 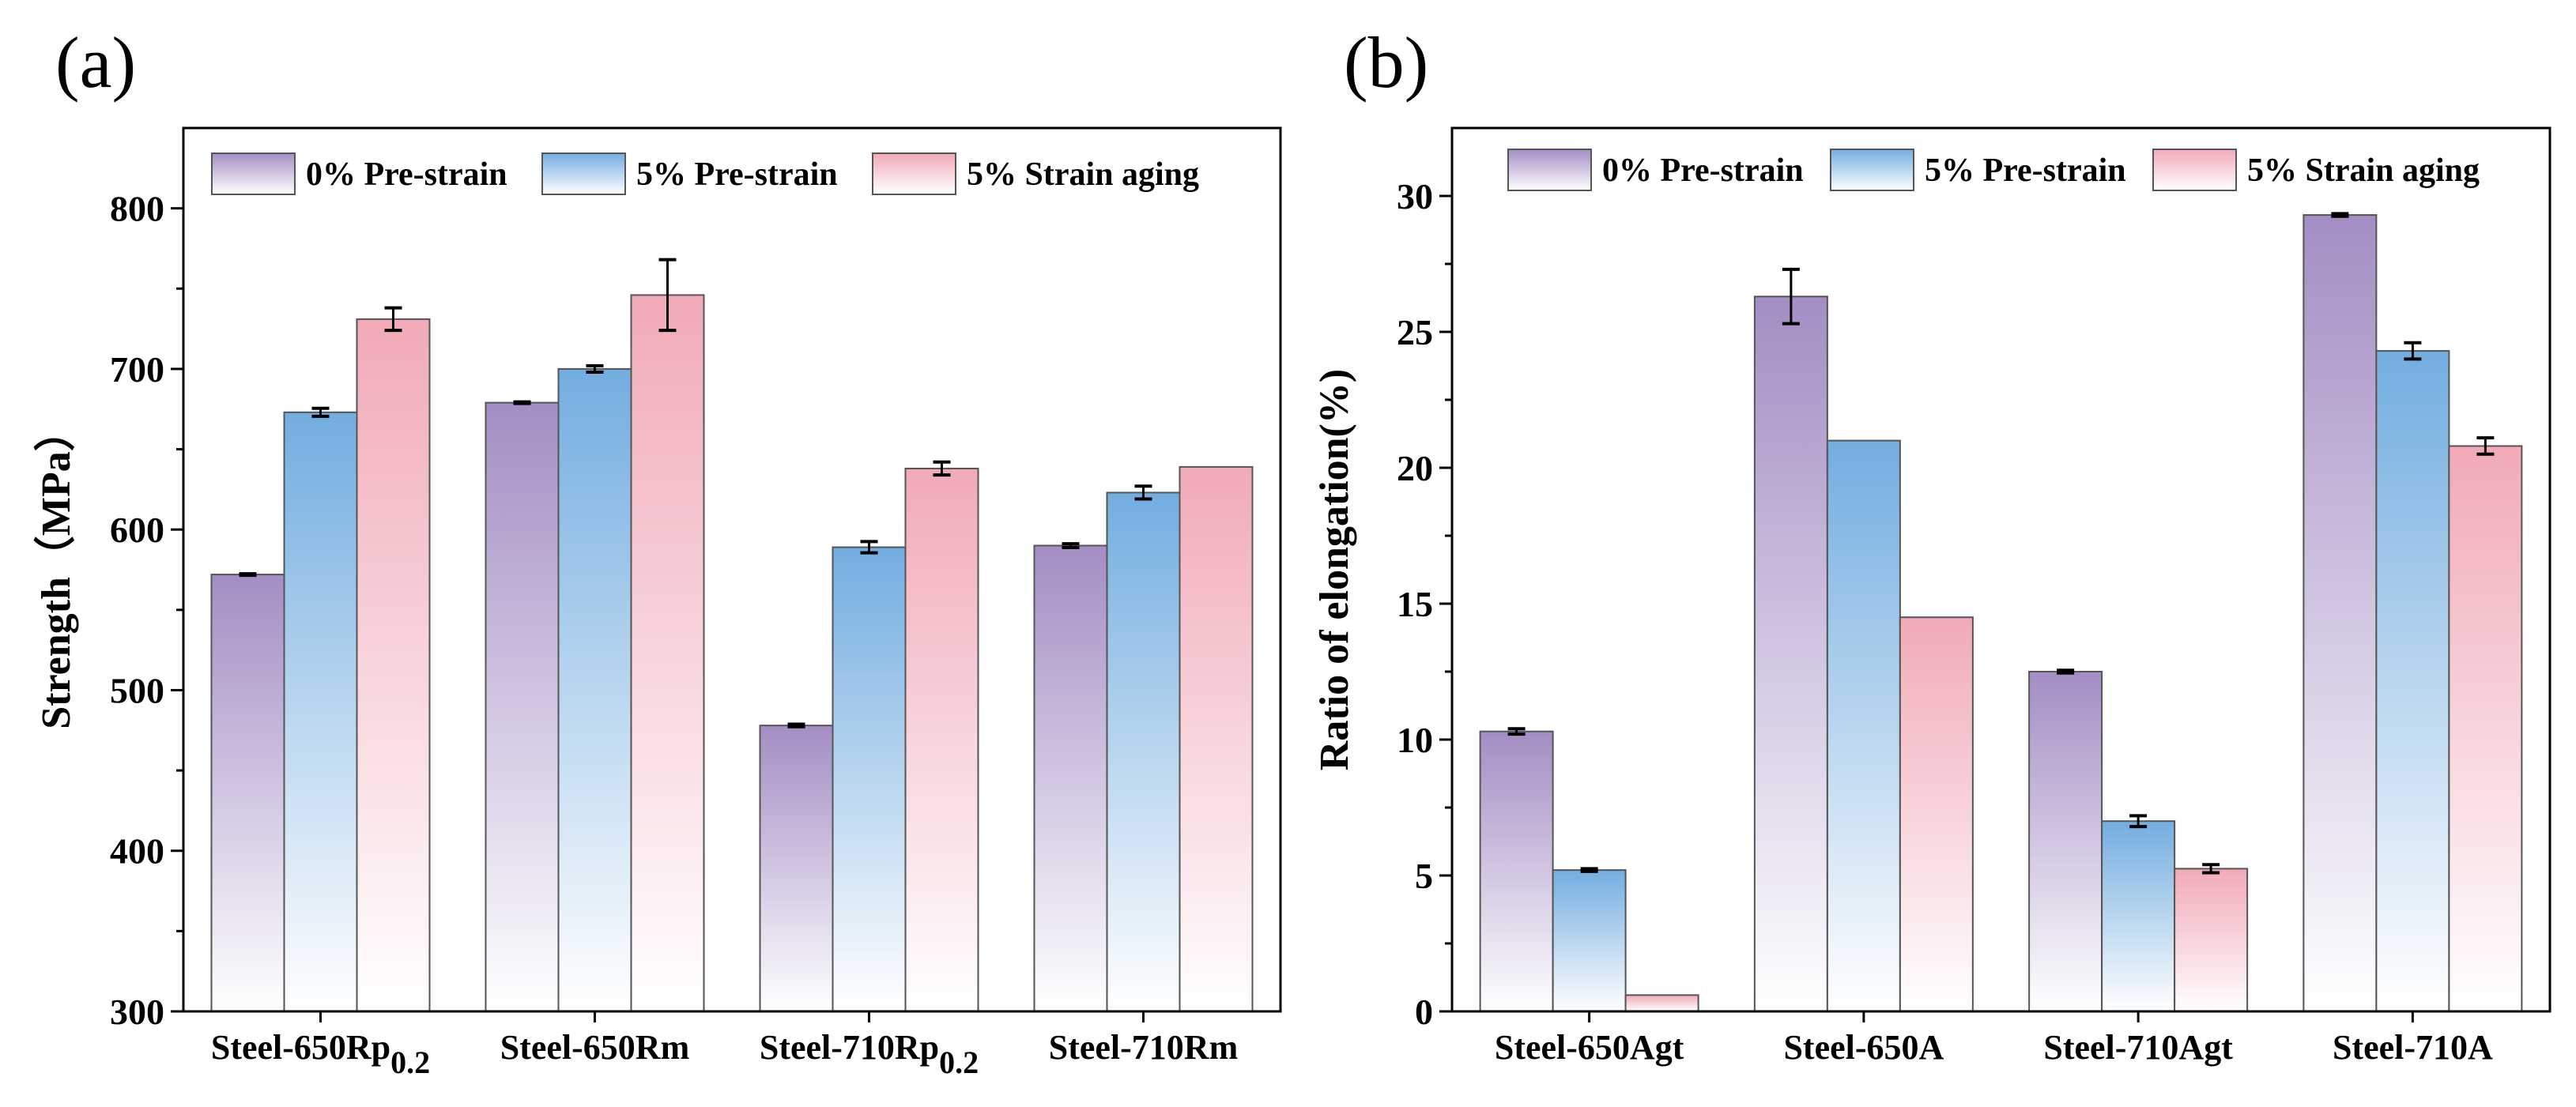 I want to click on x-tick-label: Steel-650A, so click(x=1863, y=1047).